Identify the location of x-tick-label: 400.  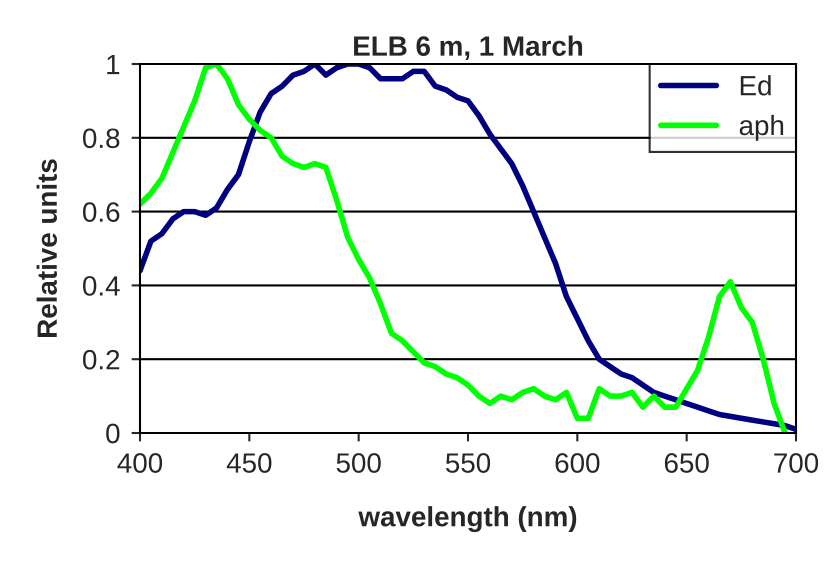
(139, 463).